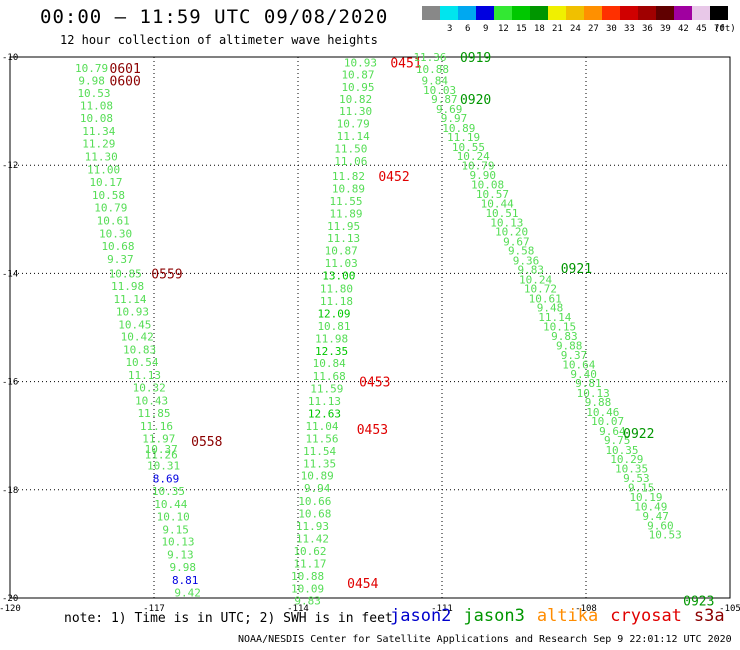  I want to click on wave-height-label: 10.32, so click(149, 388).